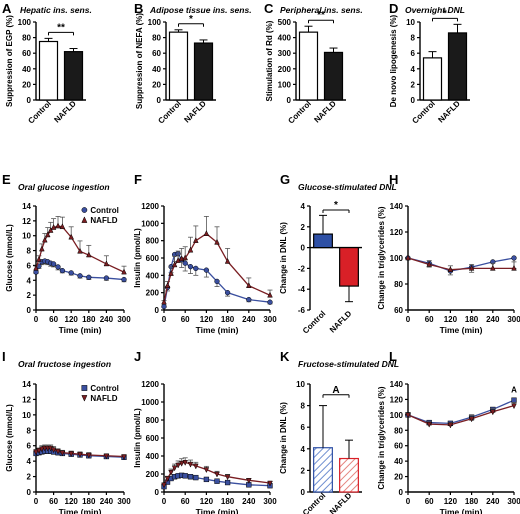 The height and width of the screenshot is (514, 520). What do you see at coordinates (150, 223) in the screenshot?
I see `y-tick-label: 1000` at bounding box center [150, 223].